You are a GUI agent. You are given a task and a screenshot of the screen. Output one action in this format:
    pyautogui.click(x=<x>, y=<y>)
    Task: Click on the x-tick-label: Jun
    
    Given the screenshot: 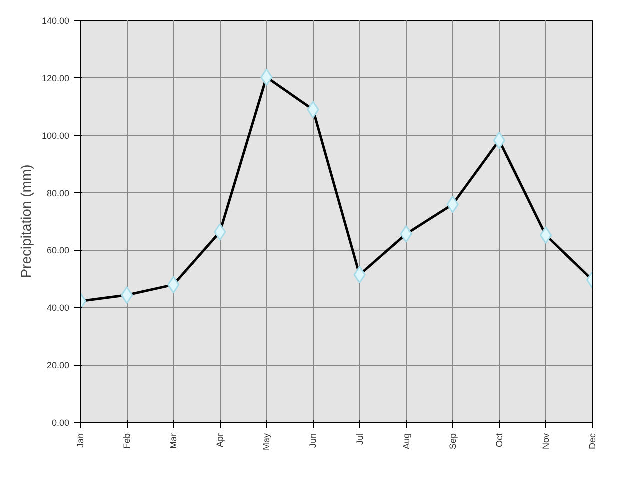 What is the action you would take?
    pyautogui.click(x=313, y=440)
    